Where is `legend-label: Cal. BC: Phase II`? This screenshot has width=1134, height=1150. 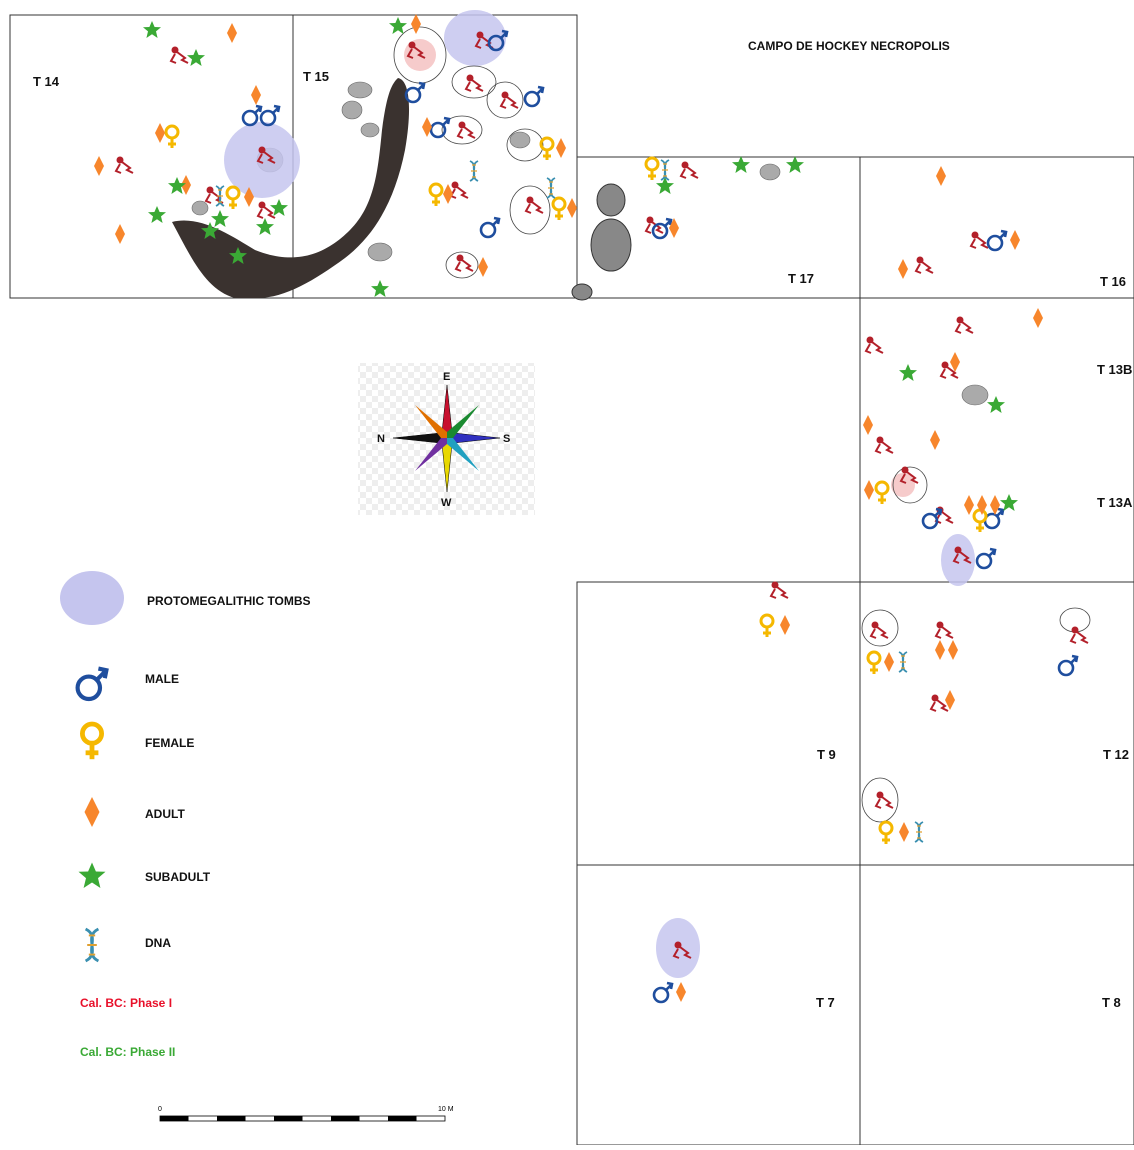
legend-label: Cal. BC: Phase II is located at coordinates (127, 1052).